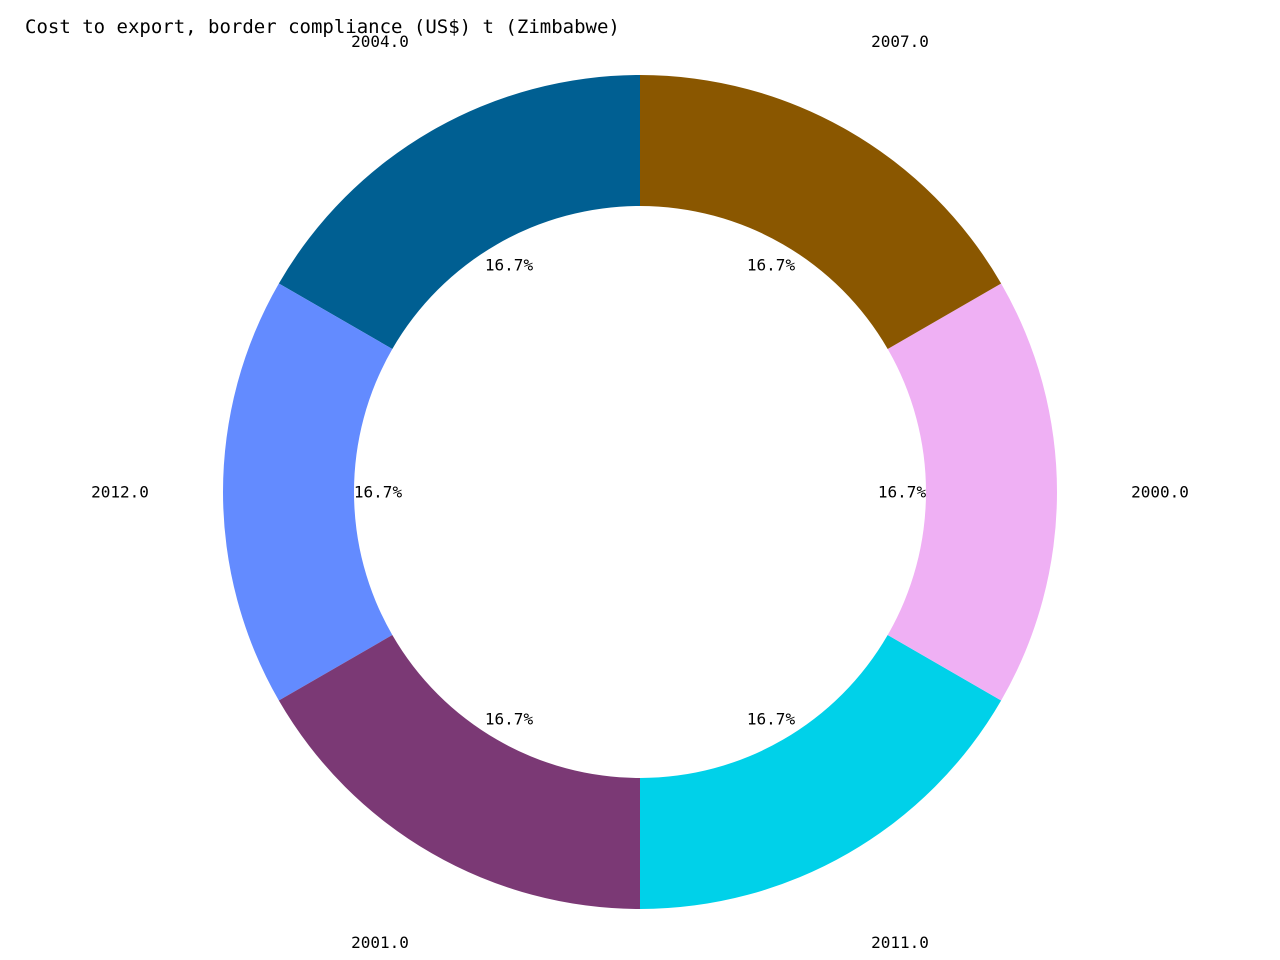 Image resolution: width=1280 pixels, height=960 pixels. I want to click on slice-label: 2001.0, so click(380, 942).